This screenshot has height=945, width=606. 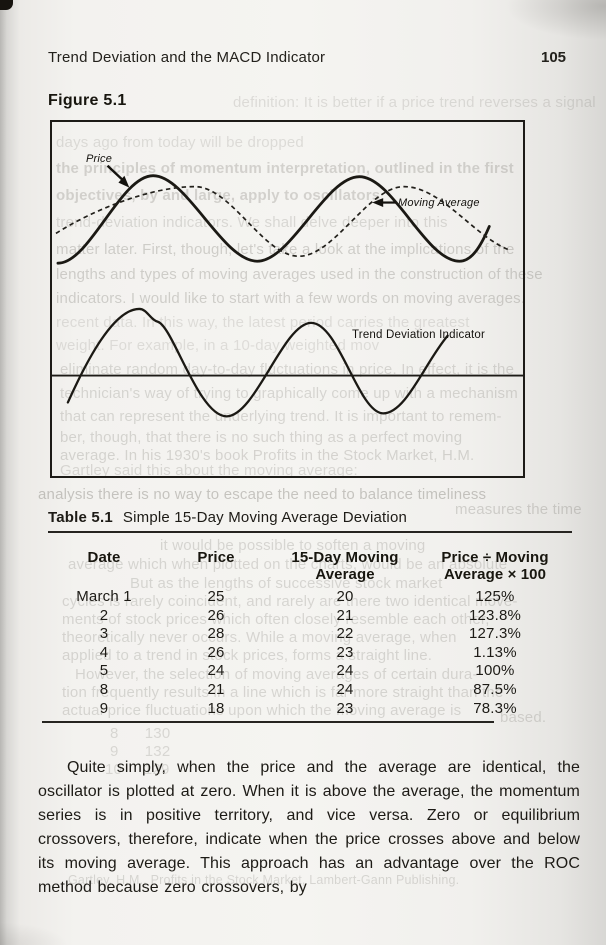 What do you see at coordinates (523, 717) in the screenshot?
I see `ghost-text-line: based.` at bounding box center [523, 717].